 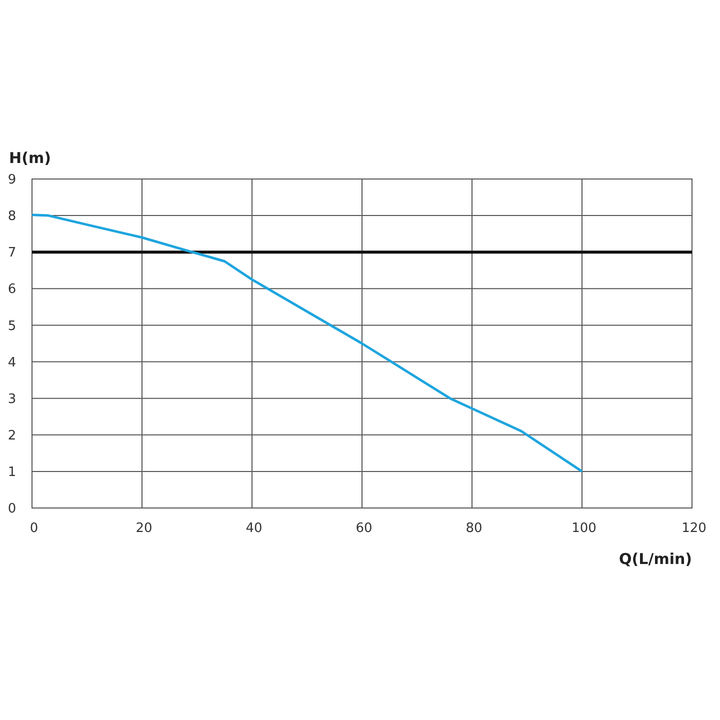 What do you see at coordinates (254, 528) in the screenshot?
I see `x-tick-label: 40` at bounding box center [254, 528].